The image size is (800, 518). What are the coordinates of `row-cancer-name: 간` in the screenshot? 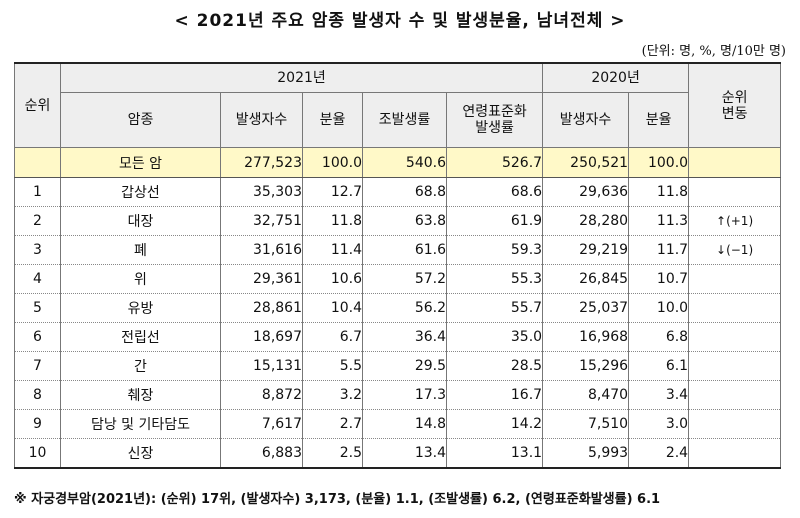 It's located at (140, 366).